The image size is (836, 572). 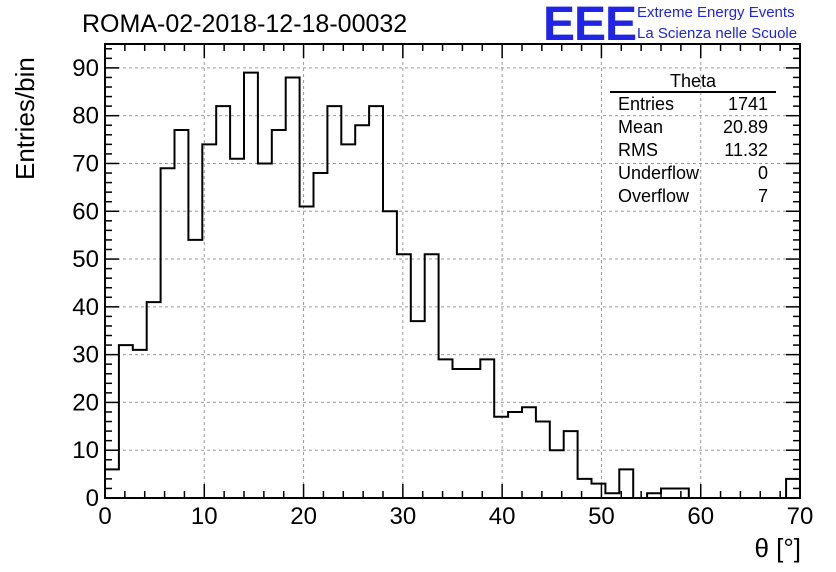 I want to click on stats-value: 11.32, so click(x=746, y=150).